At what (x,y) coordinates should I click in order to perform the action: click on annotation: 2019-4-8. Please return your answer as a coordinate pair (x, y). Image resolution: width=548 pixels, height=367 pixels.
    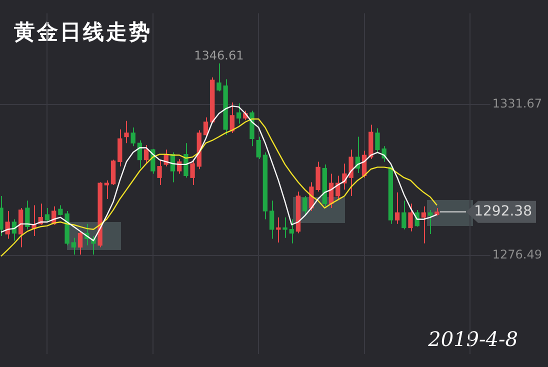
    Looking at the image, I should click on (473, 339).